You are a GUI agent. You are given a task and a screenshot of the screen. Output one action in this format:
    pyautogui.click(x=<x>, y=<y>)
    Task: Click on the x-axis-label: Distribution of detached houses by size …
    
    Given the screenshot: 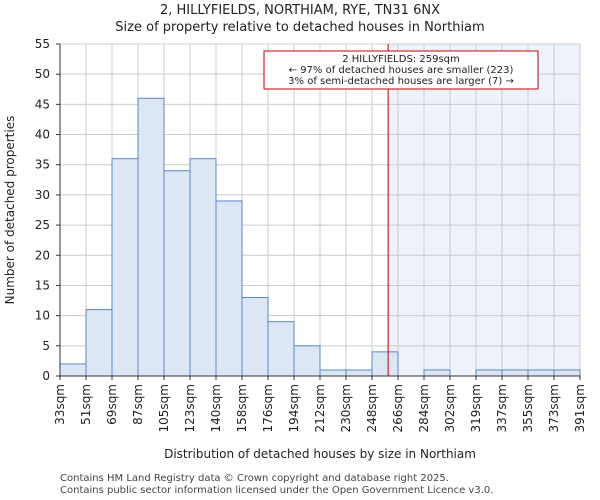 What is the action you would take?
    pyautogui.click(x=320, y=454)
    